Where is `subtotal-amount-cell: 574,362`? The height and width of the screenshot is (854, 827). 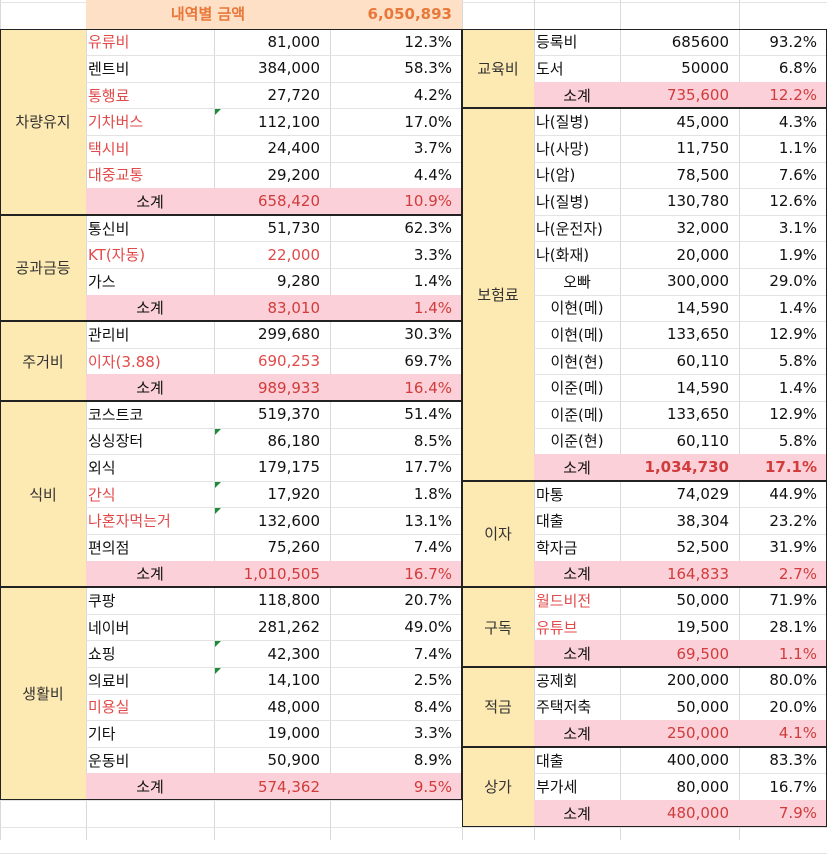
subtotal-amount-cell: 574,362 is located at coordinates (272, 786).